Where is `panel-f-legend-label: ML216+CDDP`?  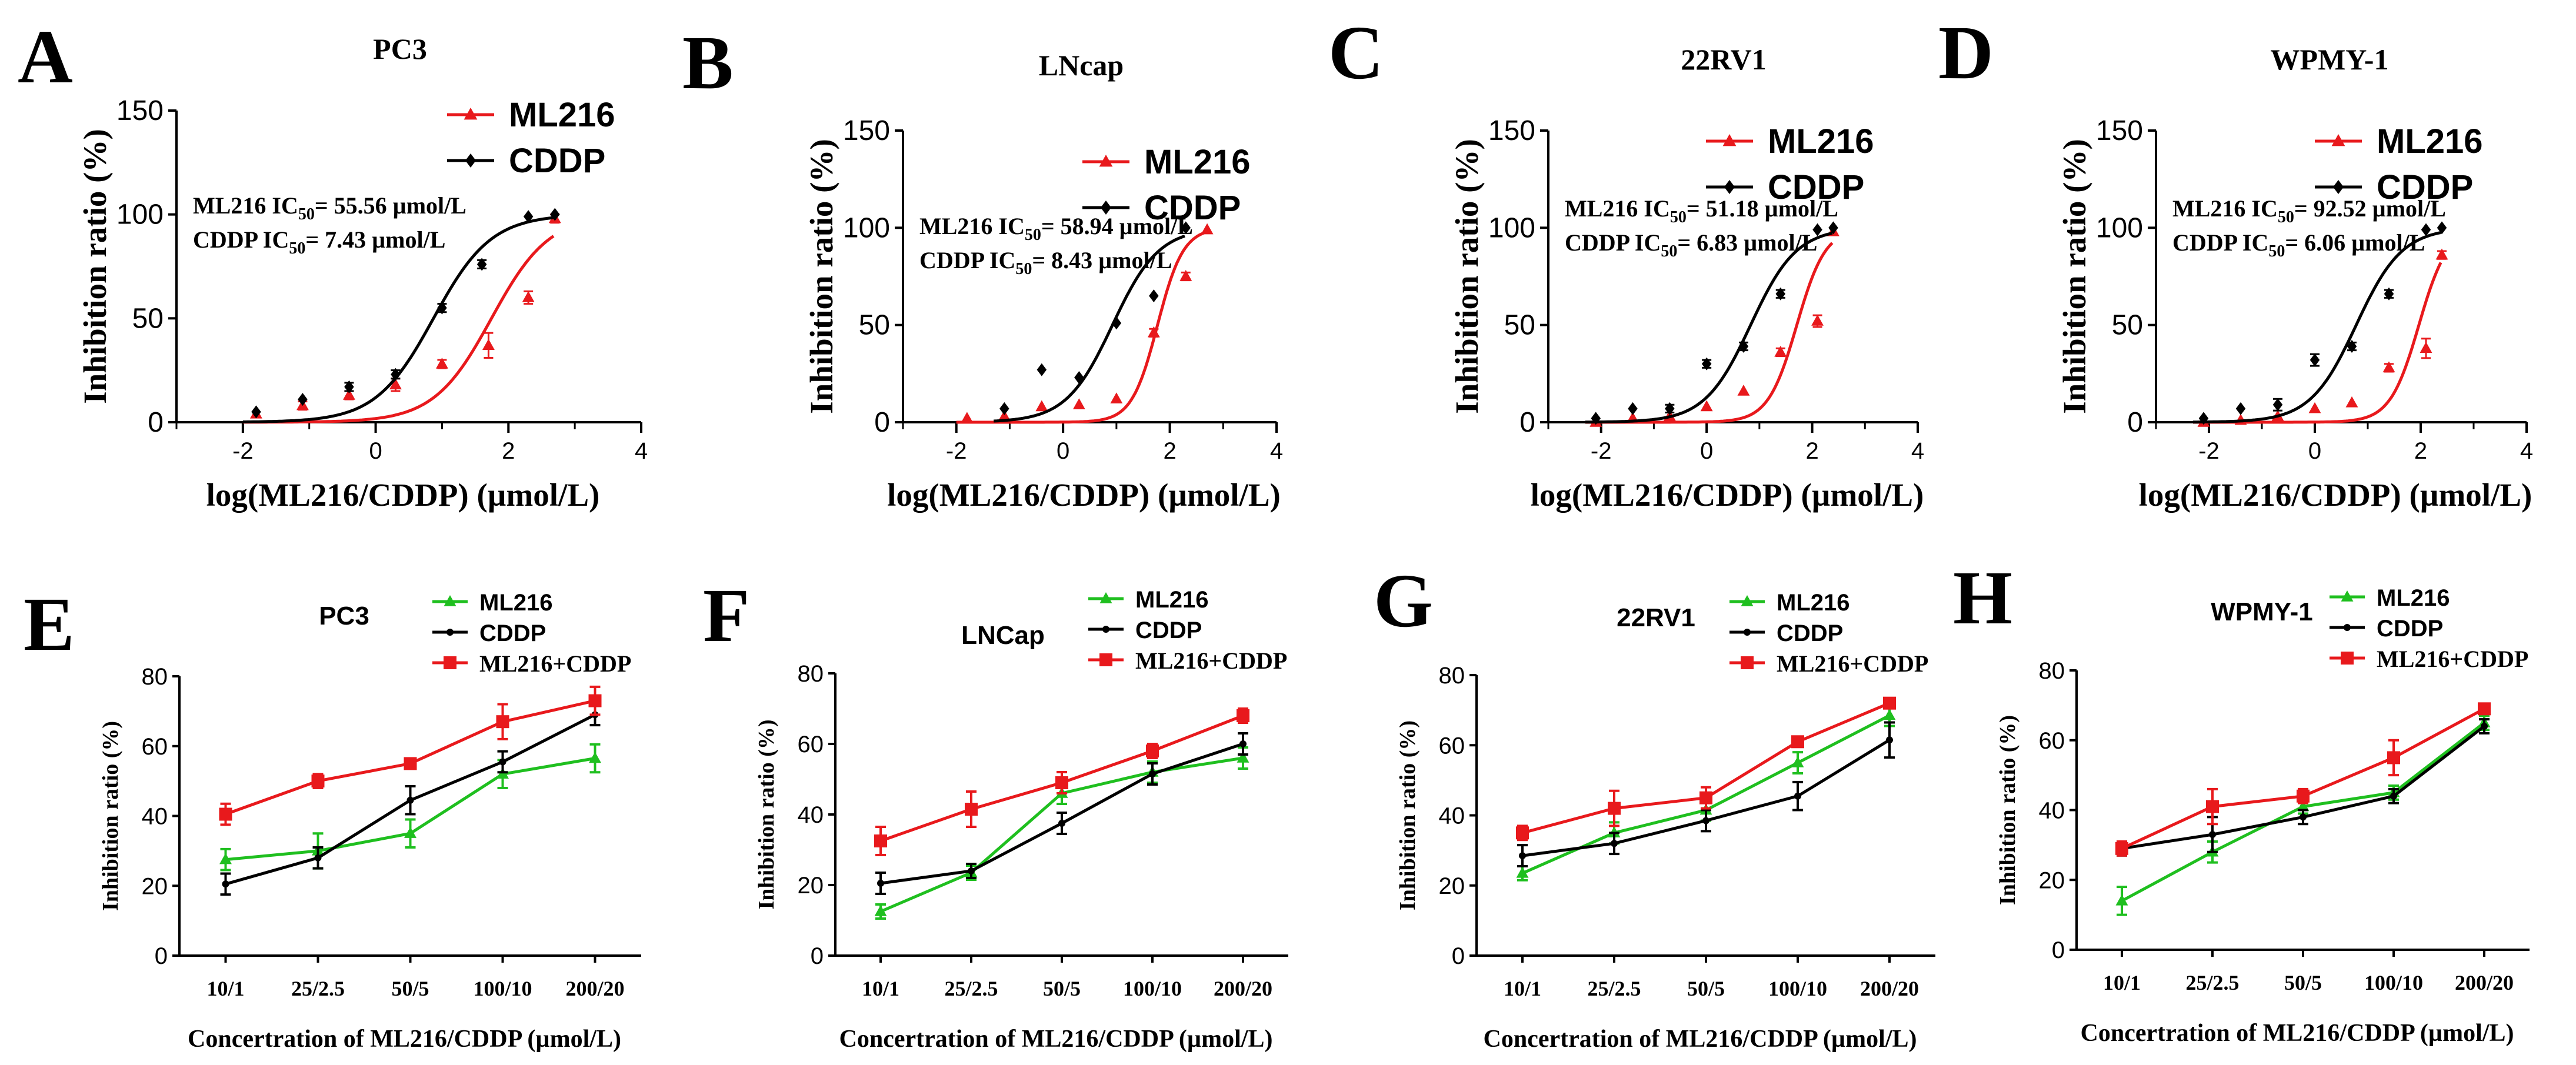
panel-f-legend-label: ML216+CDDP is located at coordinates (1211, 660).